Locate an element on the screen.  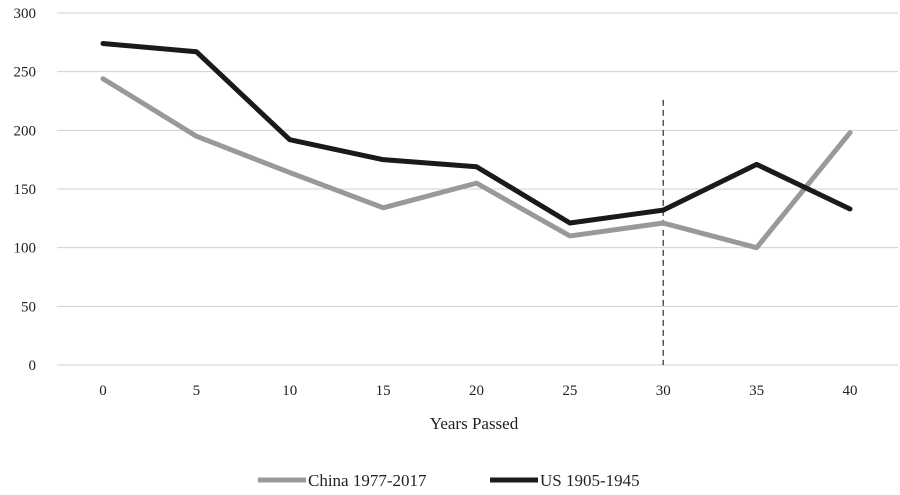
x-axis-tick-labels: 0 5 10 15 20 25 30 35 40 is located at coordinates (478, 391).